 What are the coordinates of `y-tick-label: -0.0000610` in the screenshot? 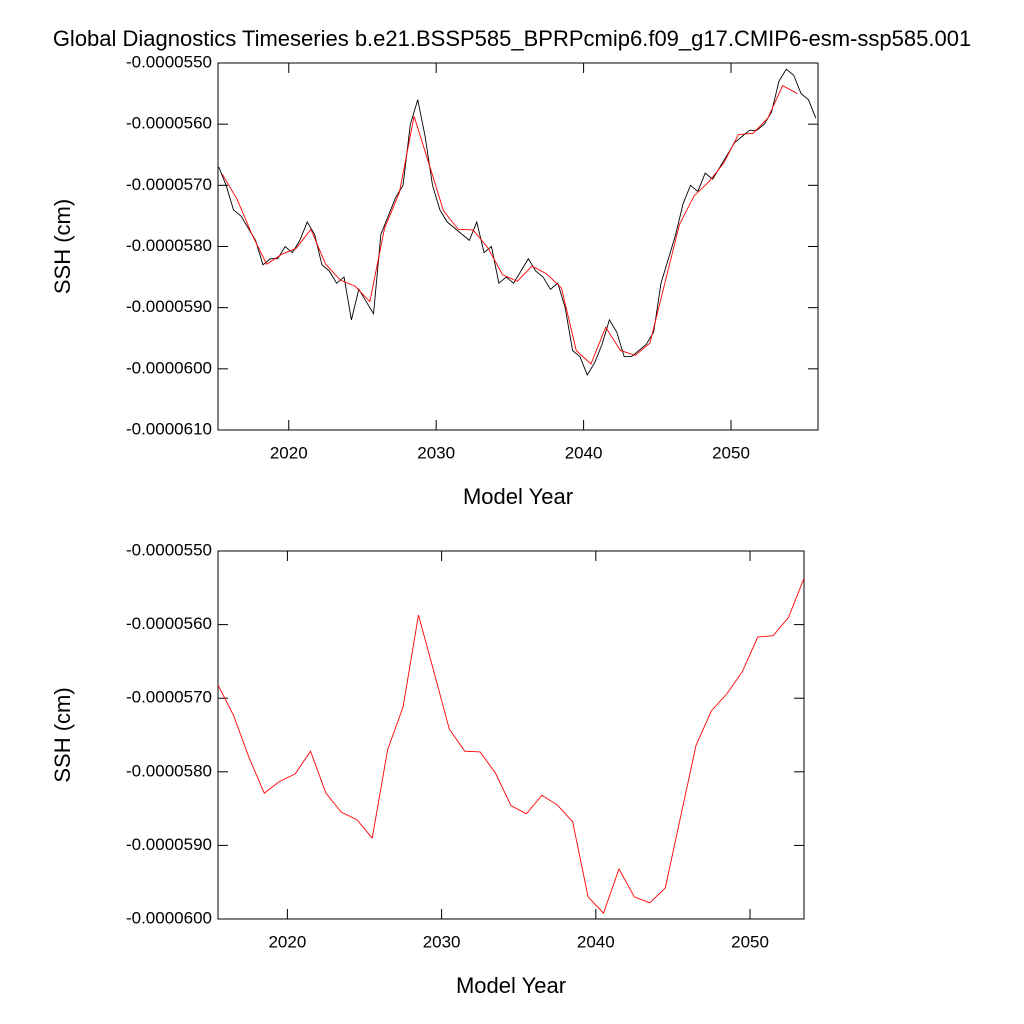 It's located at (169, 428).